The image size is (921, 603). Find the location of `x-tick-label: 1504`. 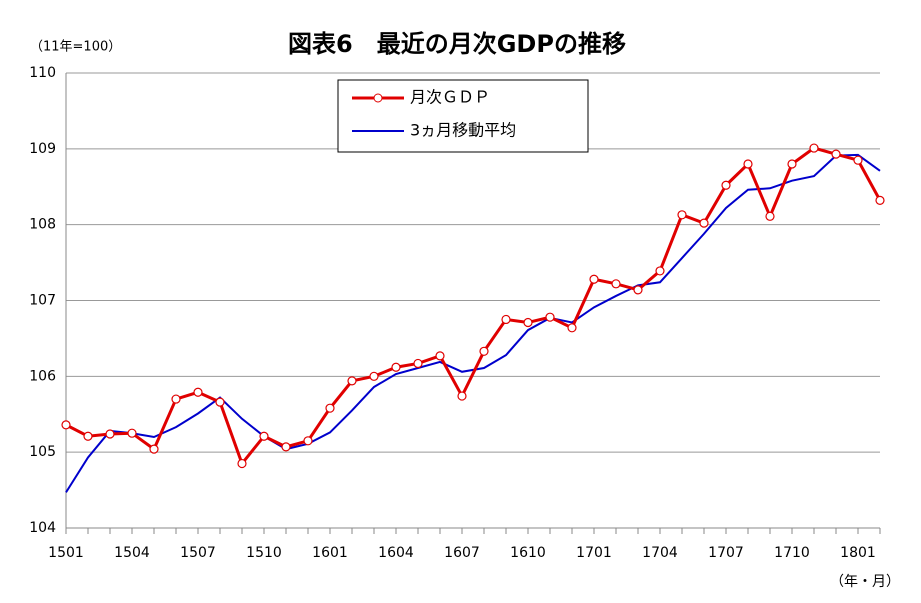

x-tick-label: 1504 is located at coordinates (132, 553).